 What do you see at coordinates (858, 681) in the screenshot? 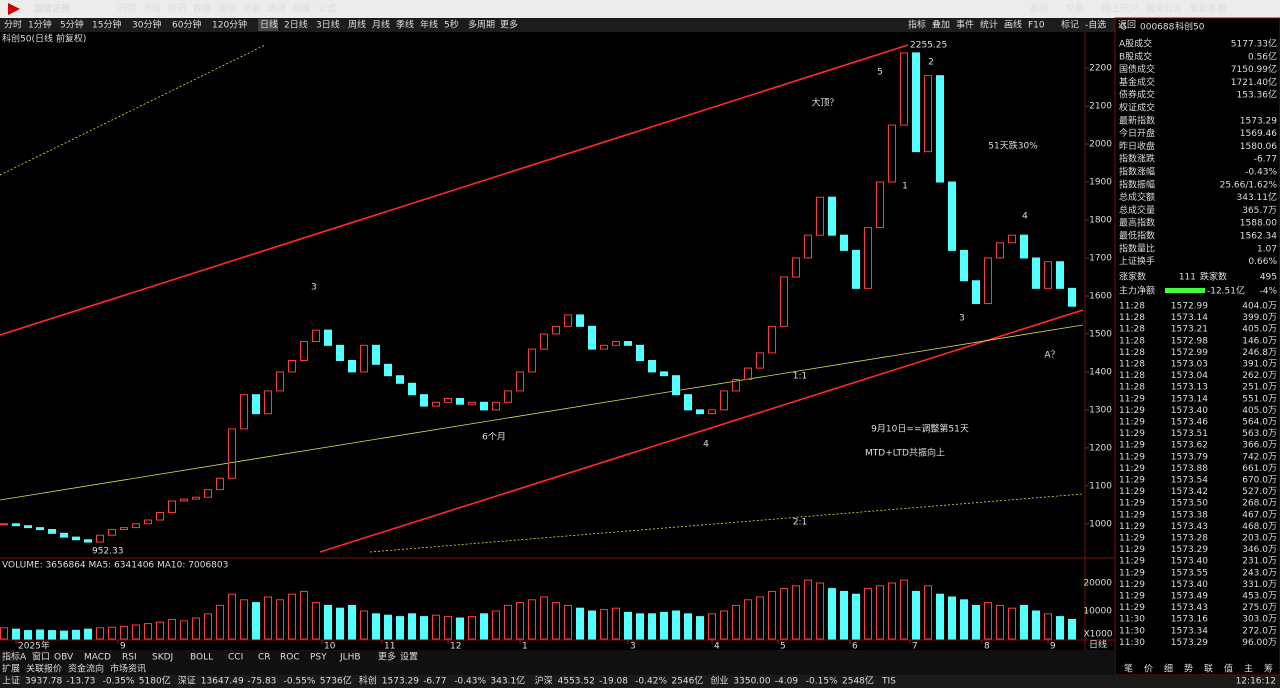
I see `status-amount: 2548亿` at bounding box center [858, 681].